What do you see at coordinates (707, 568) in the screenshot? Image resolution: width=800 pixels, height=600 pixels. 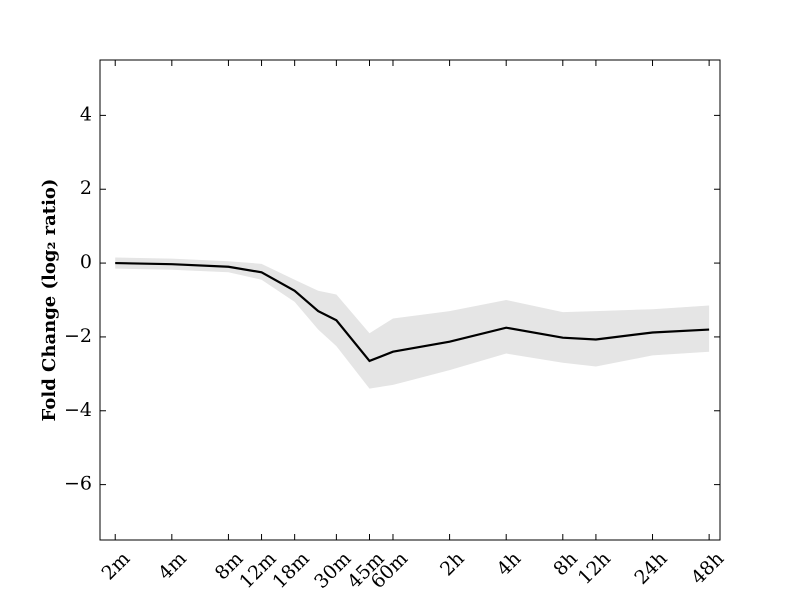 I see `x-tick-label: 48h` at bounding box center [707, 568].